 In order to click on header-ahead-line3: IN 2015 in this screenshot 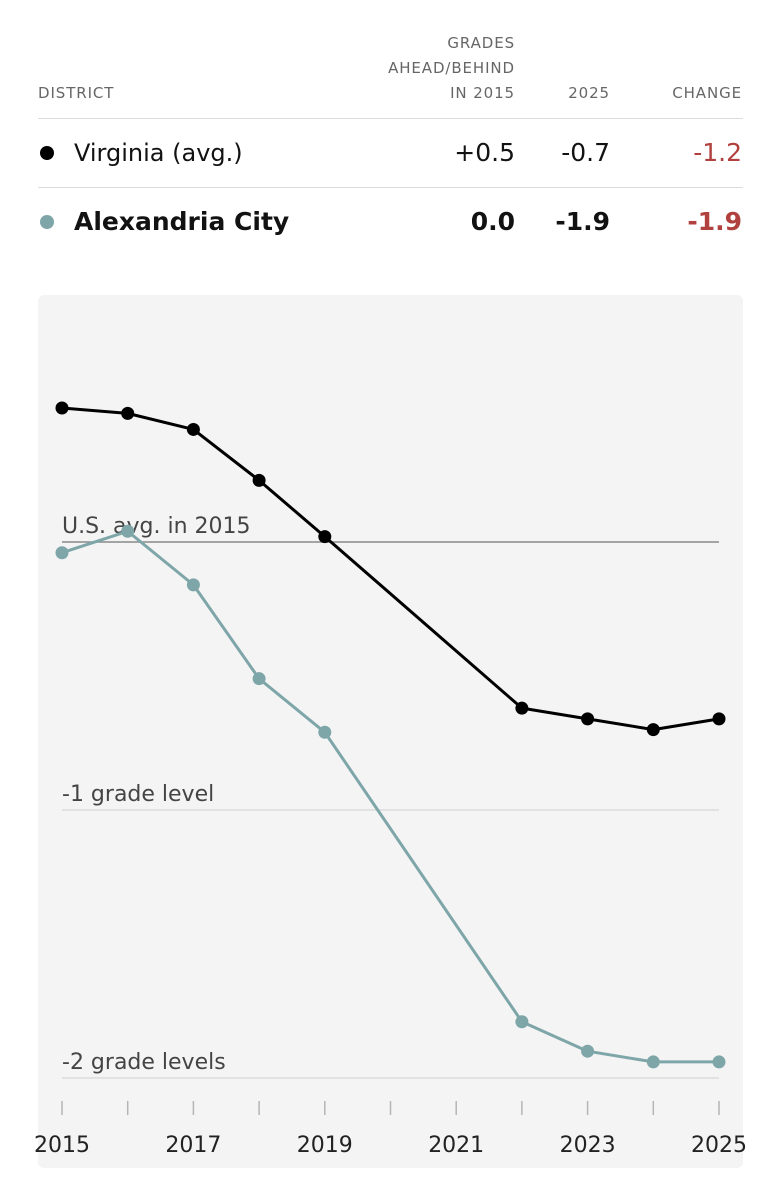, I will do `click(482, 93)`.